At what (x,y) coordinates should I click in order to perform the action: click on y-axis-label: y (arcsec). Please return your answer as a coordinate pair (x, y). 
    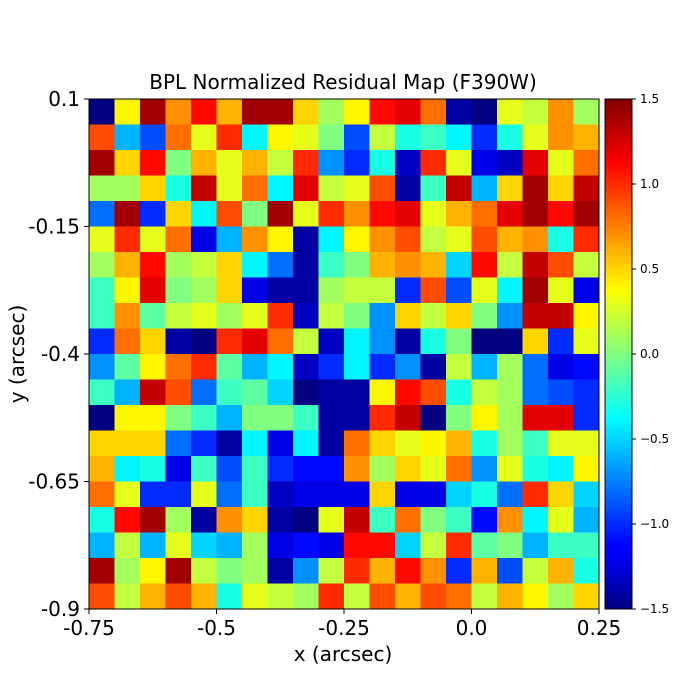
    Looking at the image, I should click on (17, 354).